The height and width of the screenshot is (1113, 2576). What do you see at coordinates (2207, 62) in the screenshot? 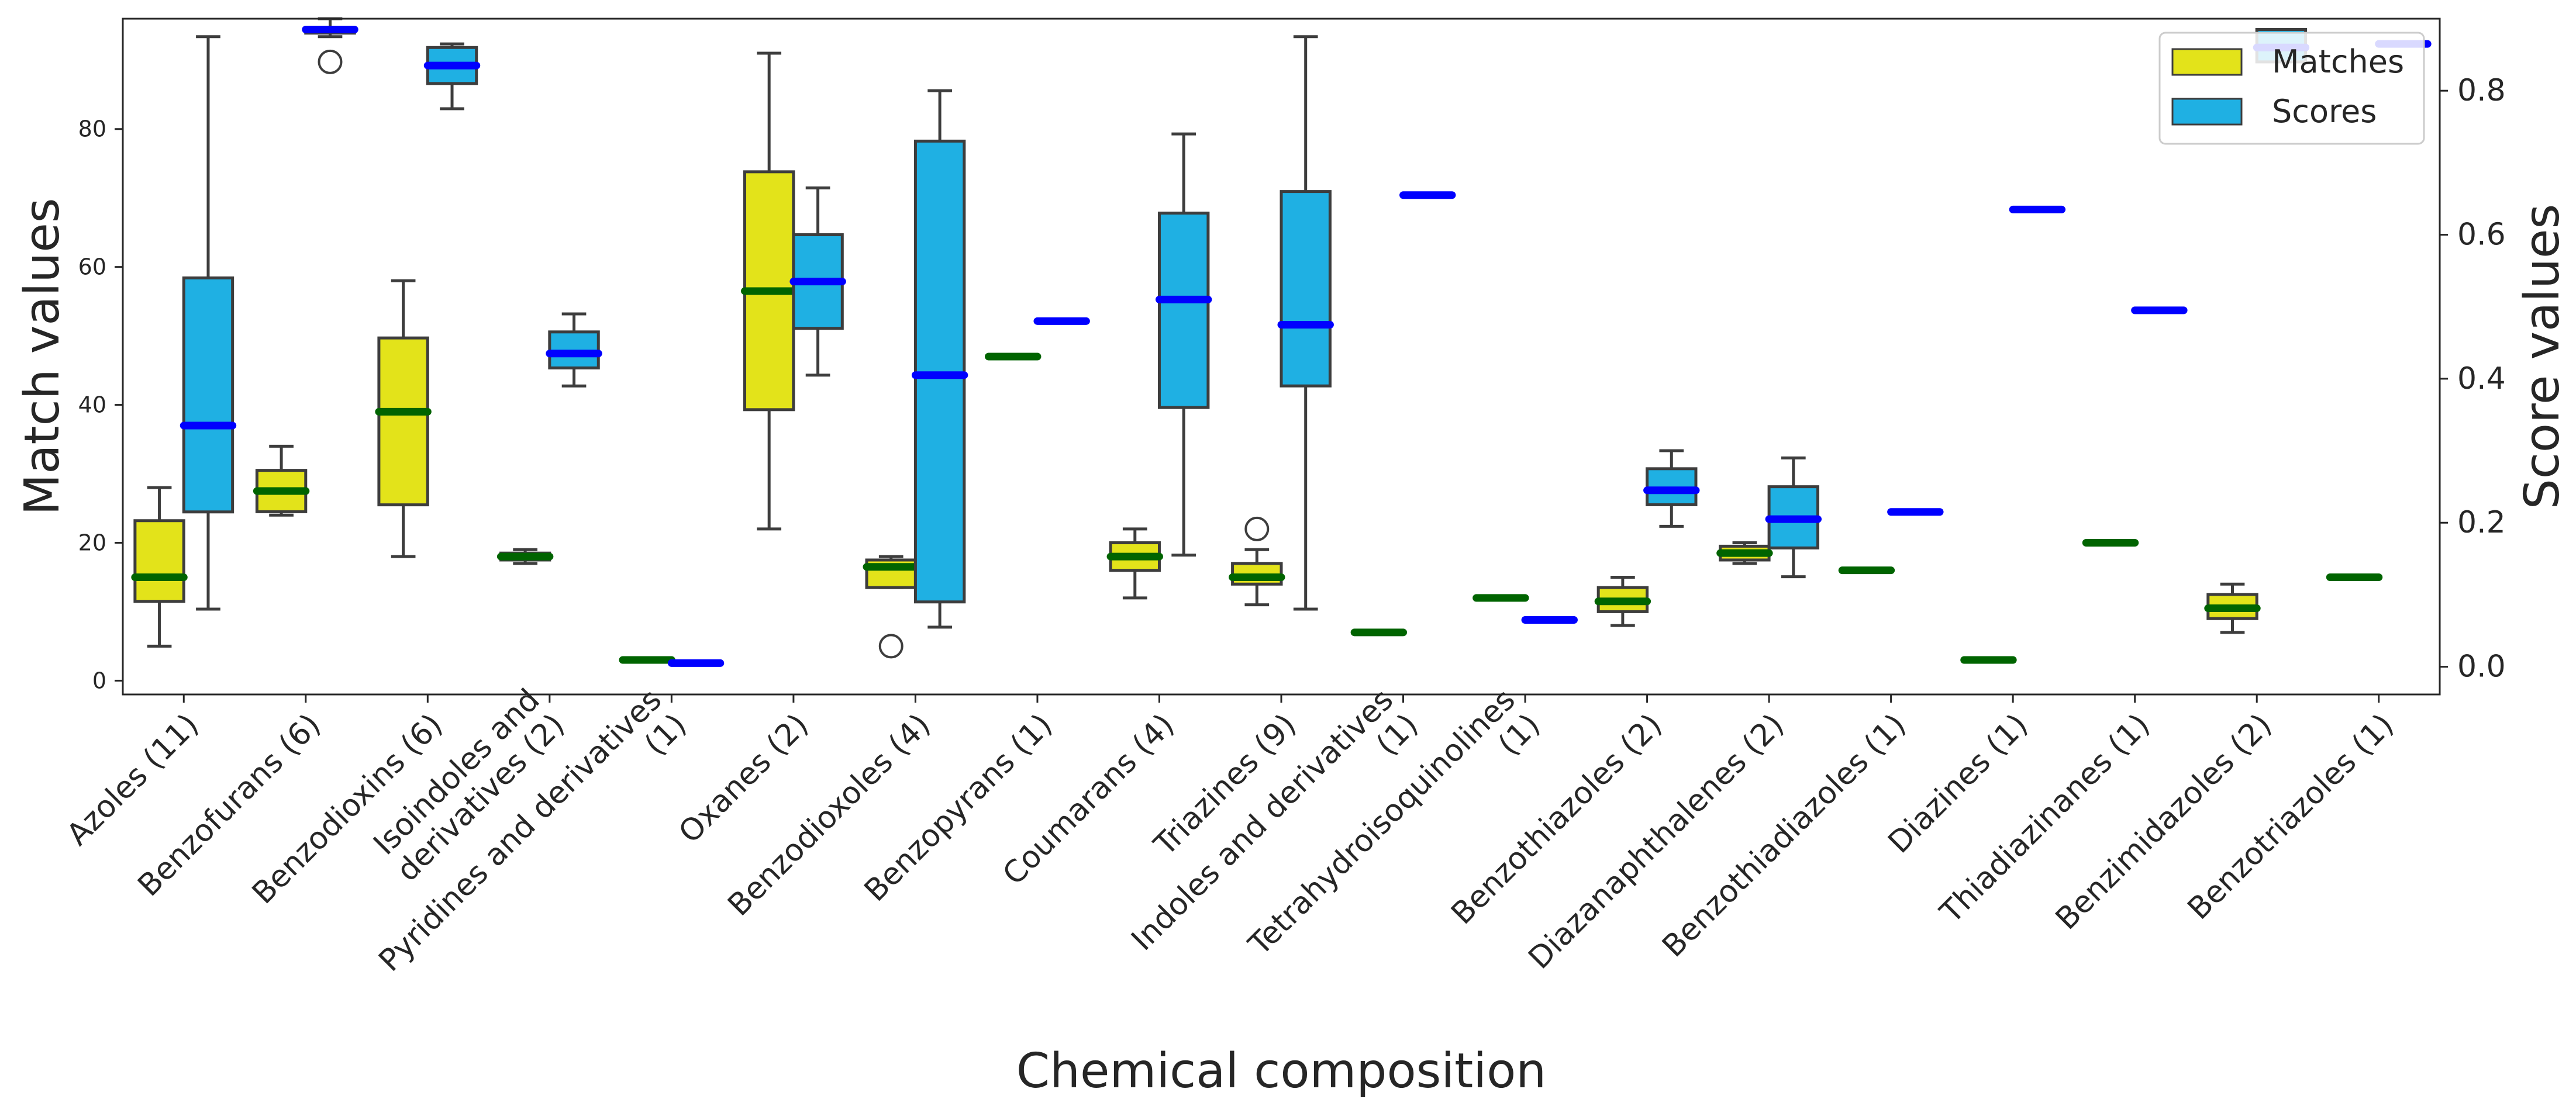
I see `legend-swatch-matches` at bounding box center [2207, 62].